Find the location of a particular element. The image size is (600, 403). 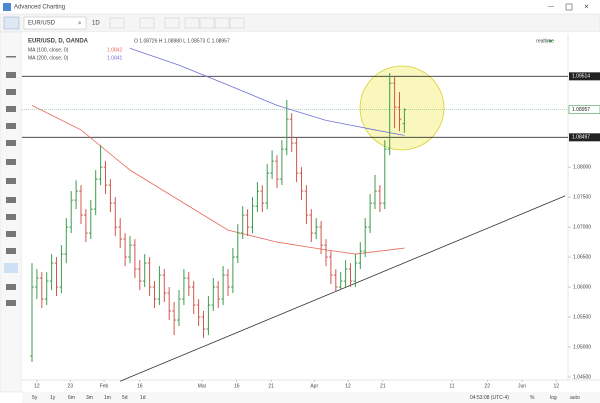

price-tag-label: 1.09514 is located at coordinates (581, 77).